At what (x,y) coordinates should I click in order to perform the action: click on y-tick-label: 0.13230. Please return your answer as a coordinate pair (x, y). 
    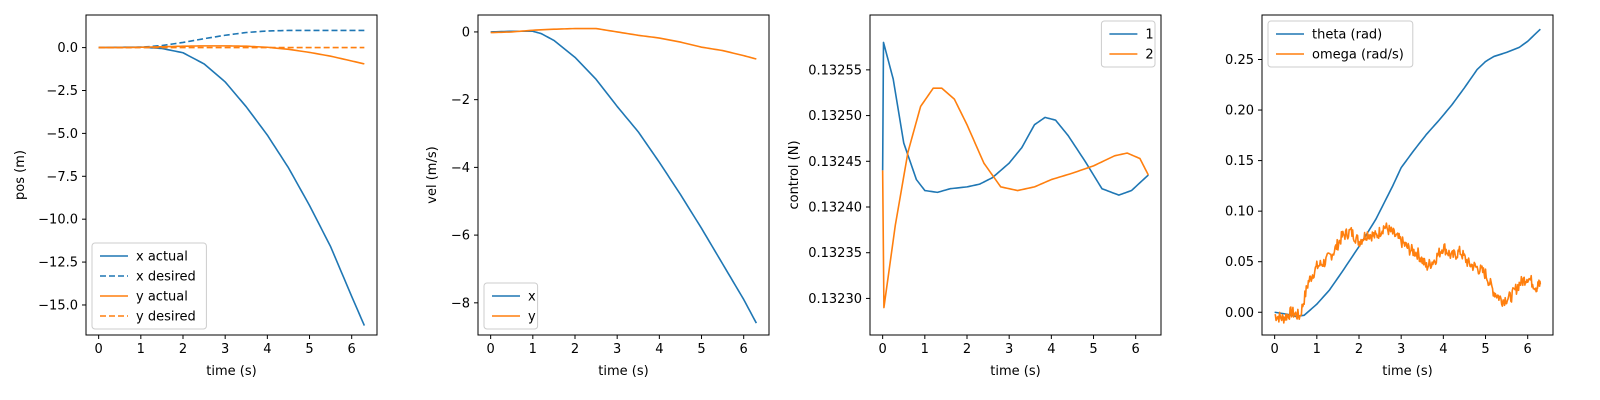
    Looking at the image, I should click on (835, 299).